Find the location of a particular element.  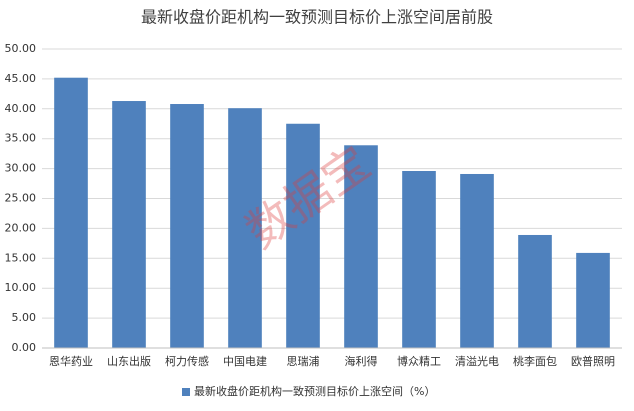

x-tick-label: 柯力传感 is located at coordinates (187, 361).